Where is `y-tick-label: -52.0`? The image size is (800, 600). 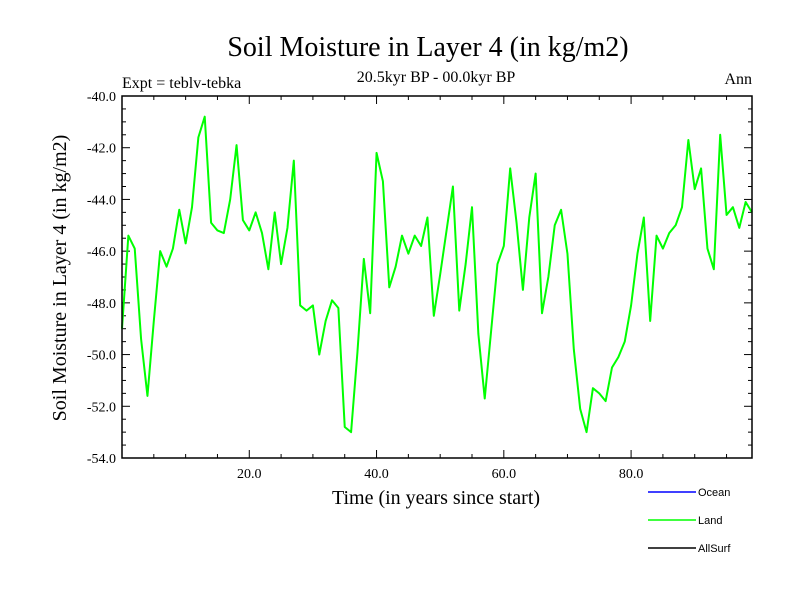
y-tick-label: -52.0 is located at coordinates (101, 407).